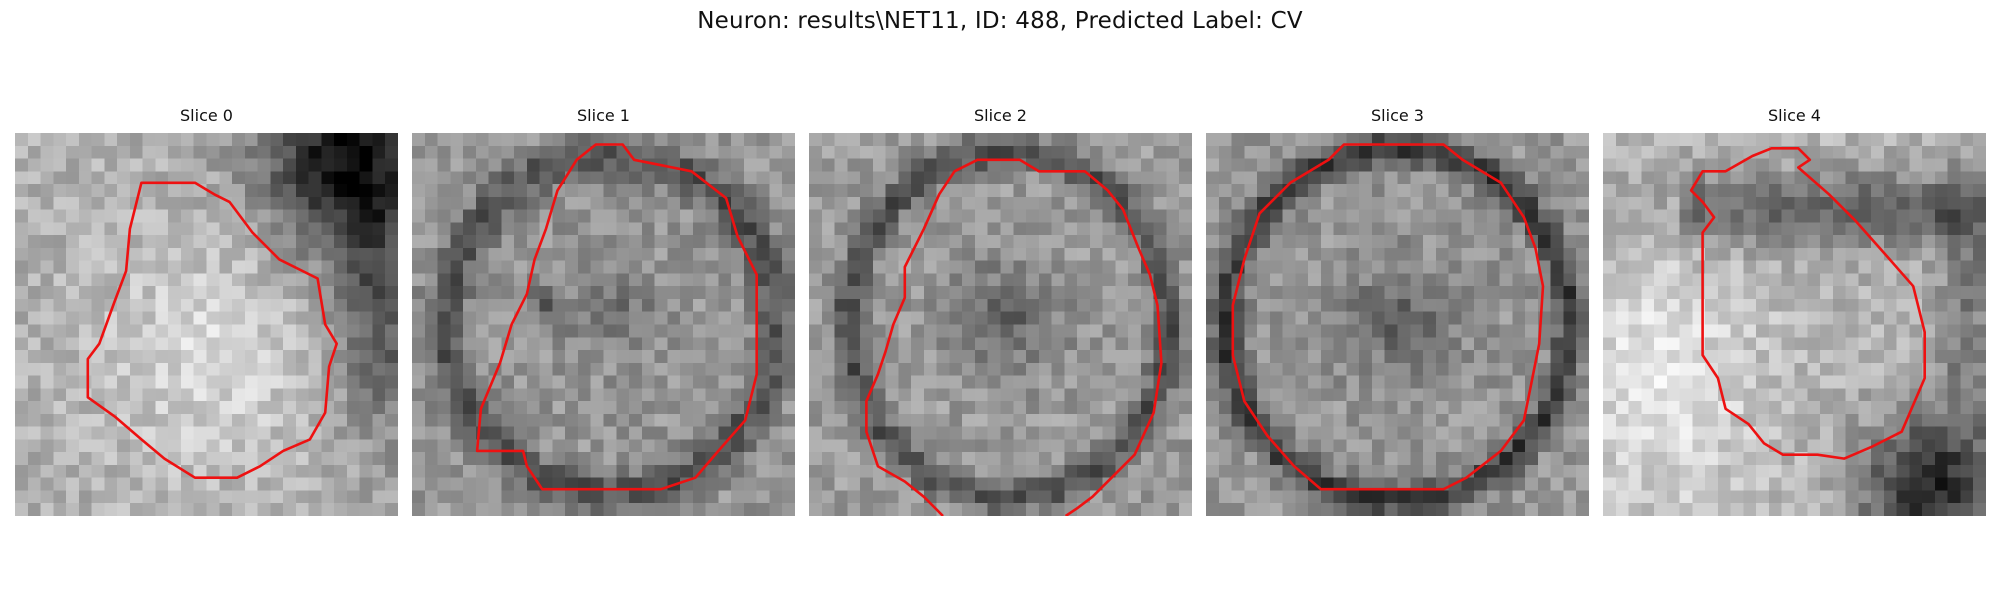 The width and height of the screenshot is (2000, 600). I want to click on slice-panel-0: Slice 0, so click(206, 311).